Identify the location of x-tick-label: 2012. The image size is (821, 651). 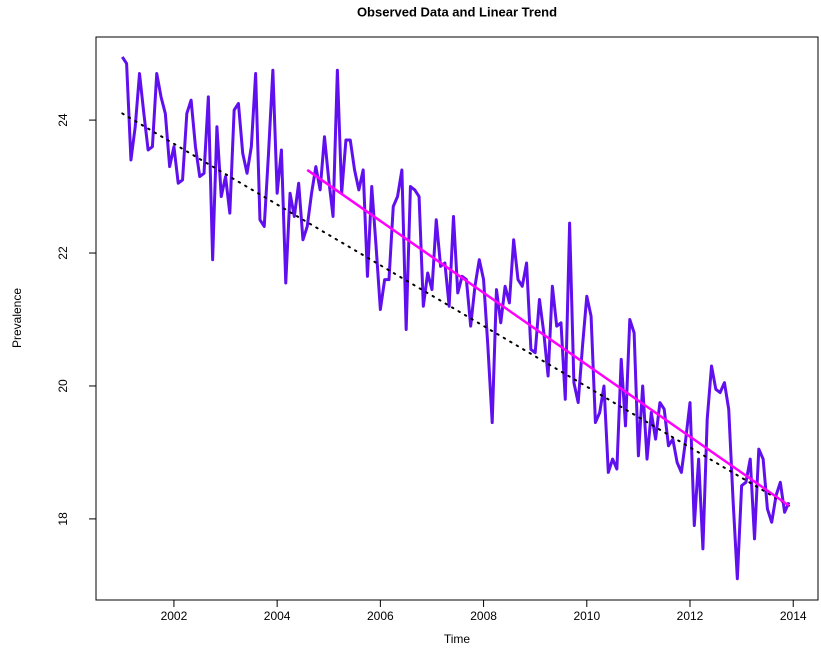
(690, 616).